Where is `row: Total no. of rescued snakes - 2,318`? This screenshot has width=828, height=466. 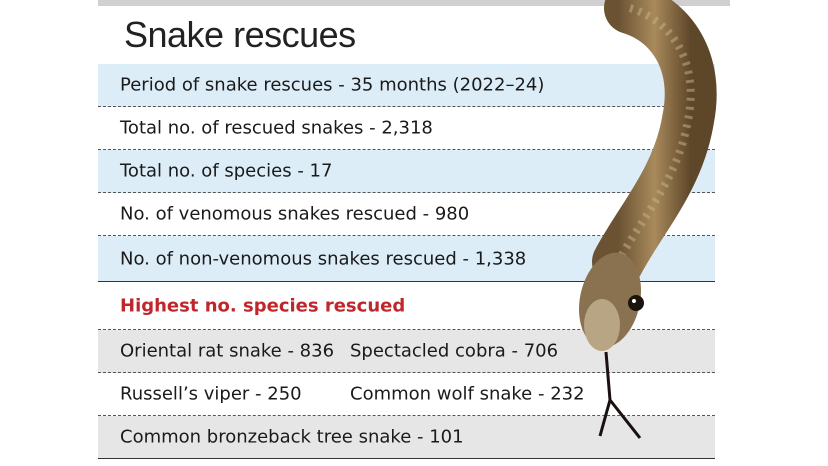
row: Total no. of rescued snakes - 2,318 is located at coordinates (406, 128).